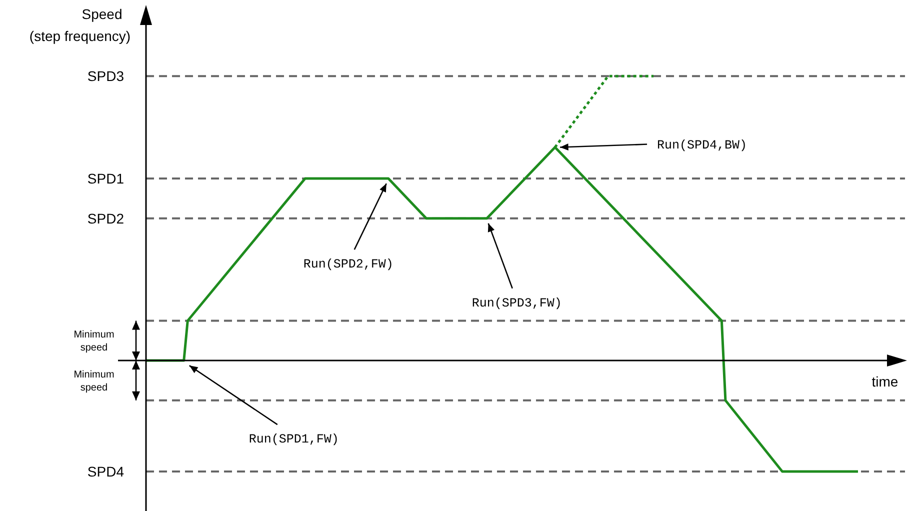  What do you see at coordinates (105, 76) in the screenshot?
I see `ref-line-label: SPD3` at bounding box center [105, 76].